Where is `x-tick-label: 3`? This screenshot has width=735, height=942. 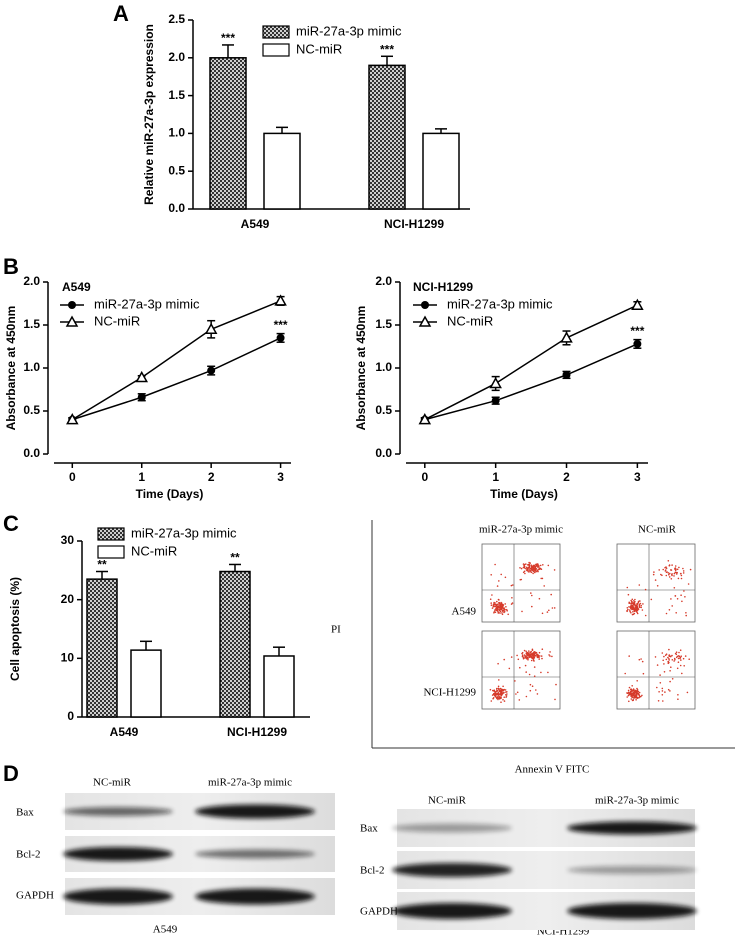 x-tick-label: 3 is located at coordinates (280, 477).